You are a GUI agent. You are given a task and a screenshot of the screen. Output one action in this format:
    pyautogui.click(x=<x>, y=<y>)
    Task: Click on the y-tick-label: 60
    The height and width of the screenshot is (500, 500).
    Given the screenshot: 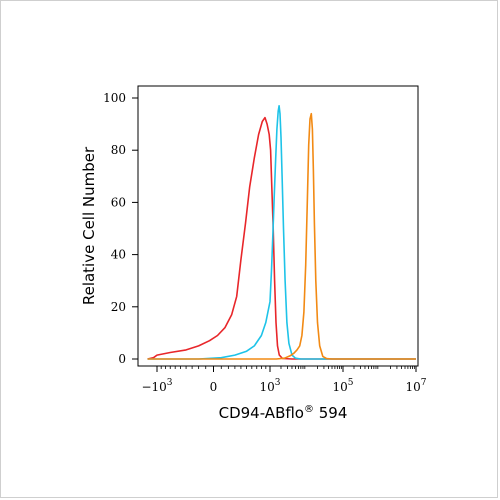 What is the action you would take?
    pyautogui.click(x=118, y=202)
    